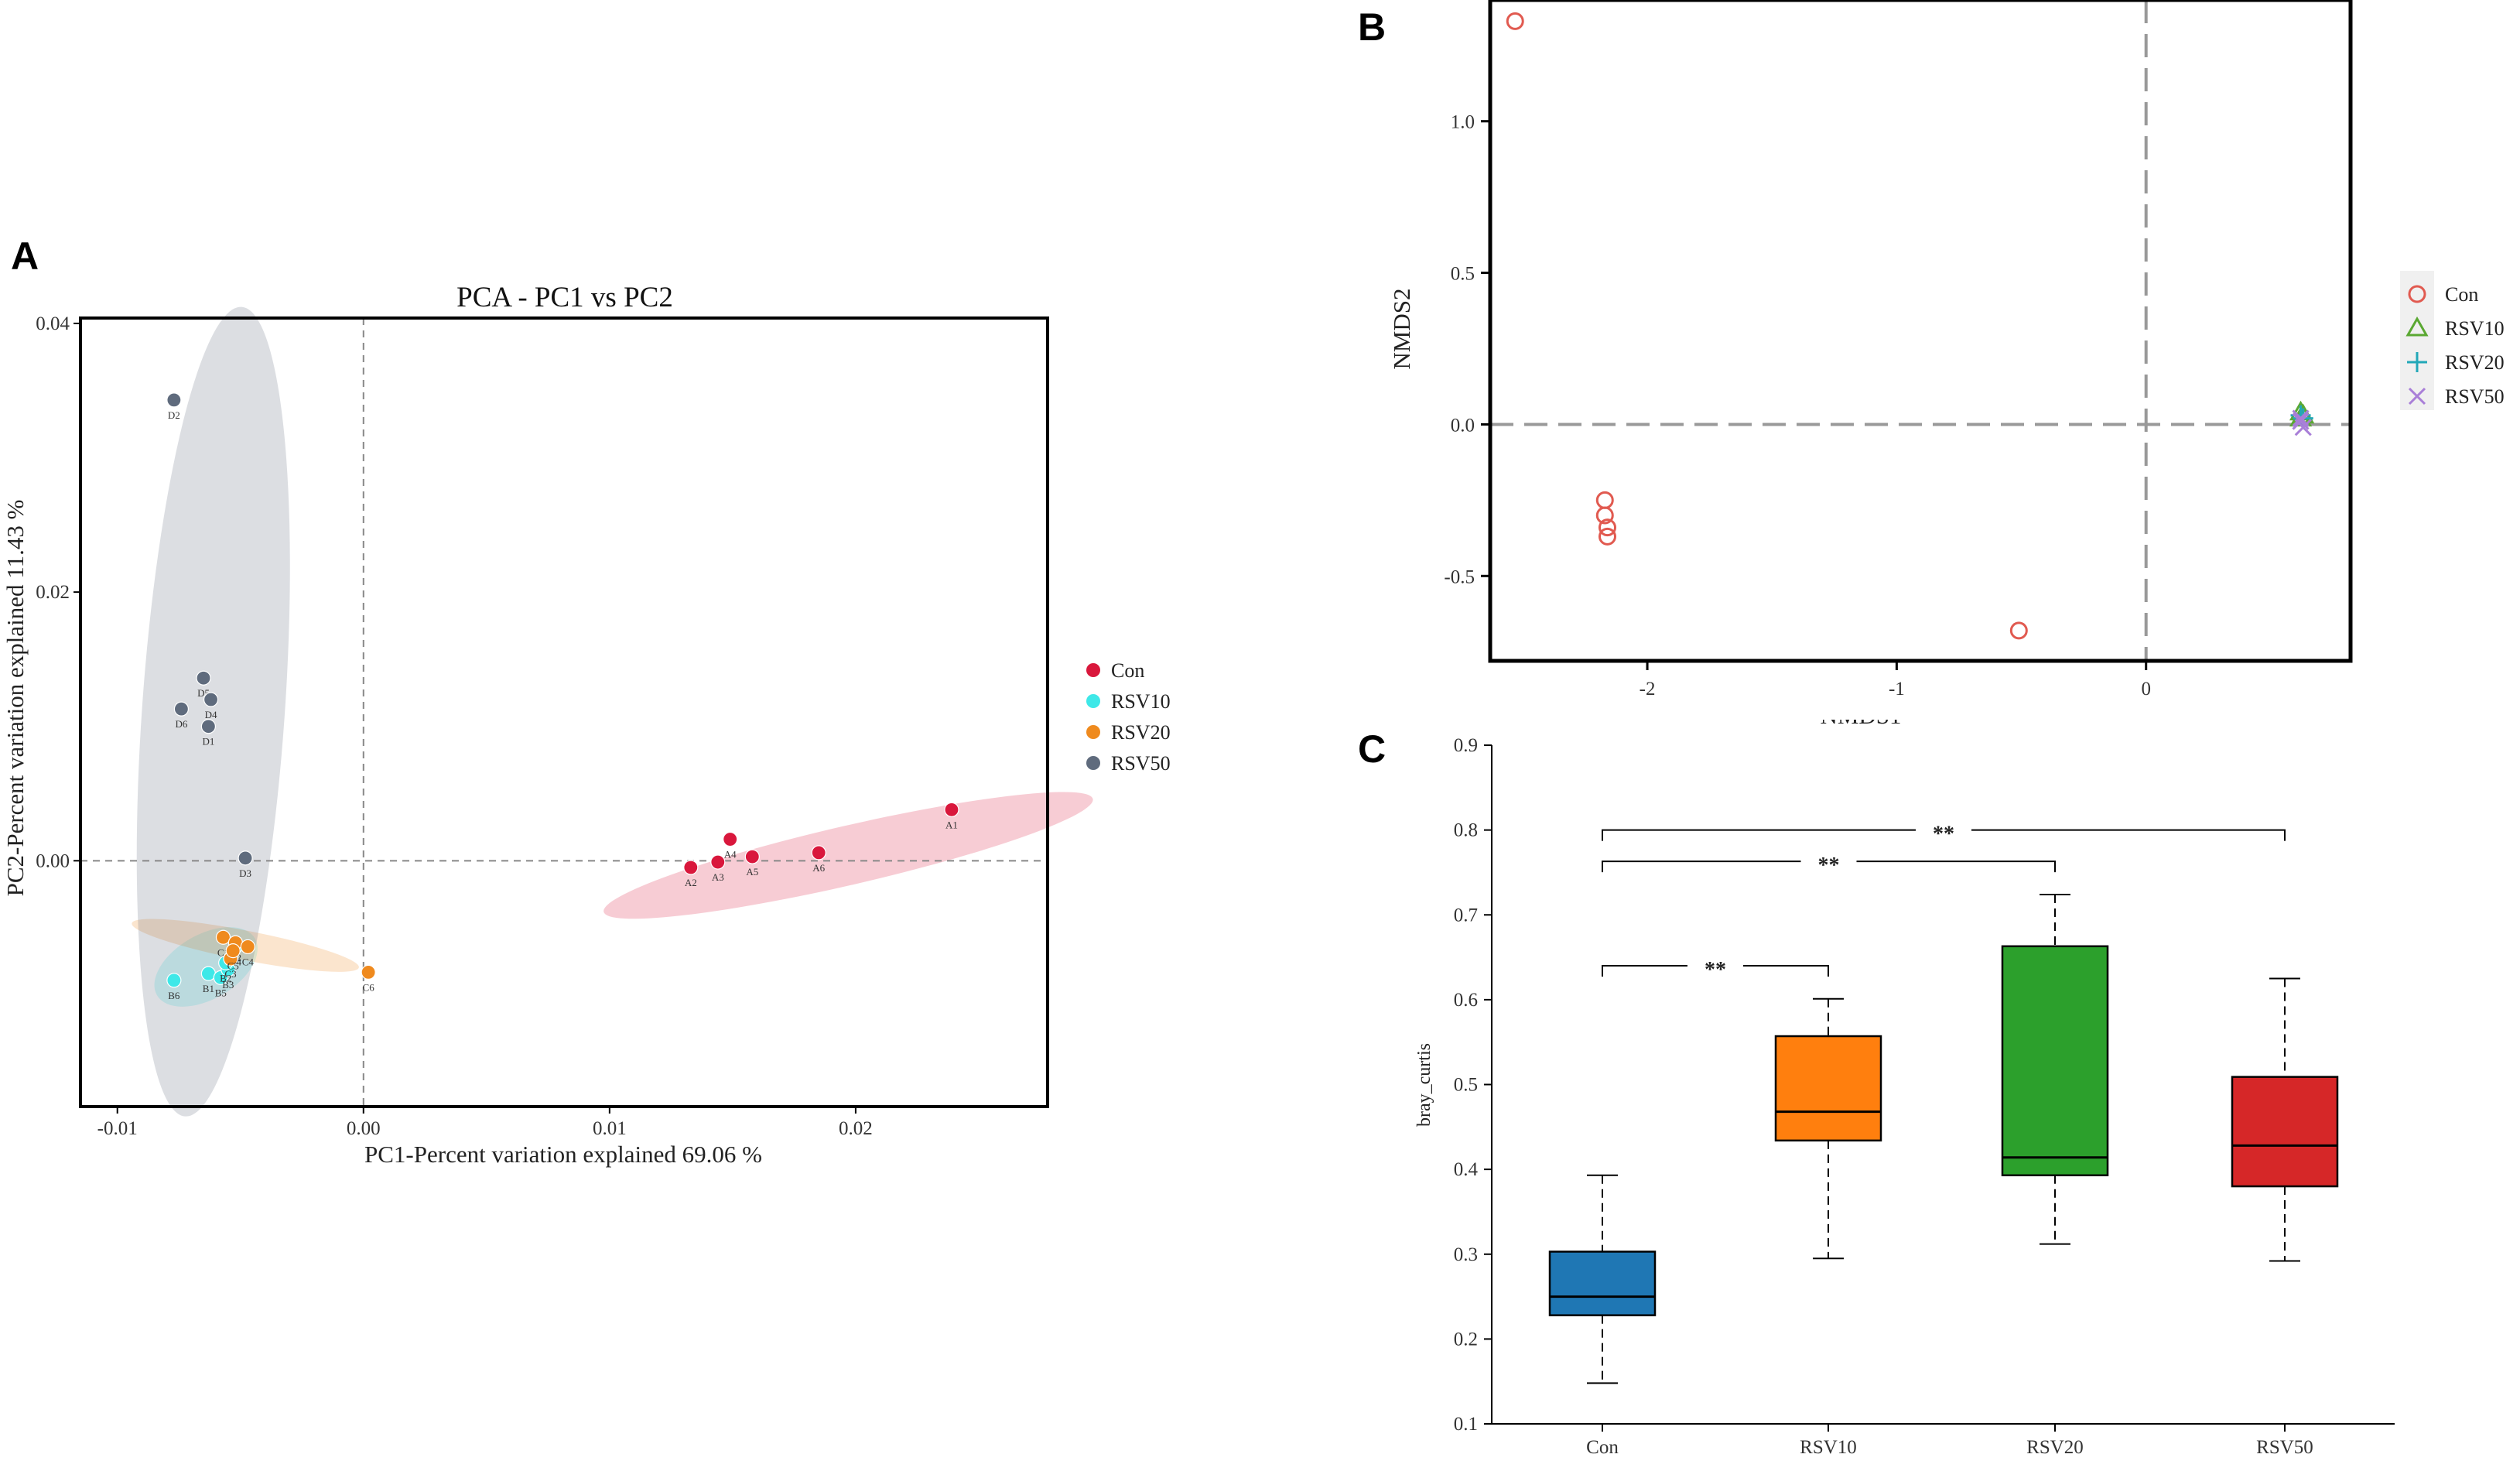 Image resolution: width=2520 pixels, height=1461 pixels. I want to click on nmds-x-tick-label: -2, so click(1648, 689).